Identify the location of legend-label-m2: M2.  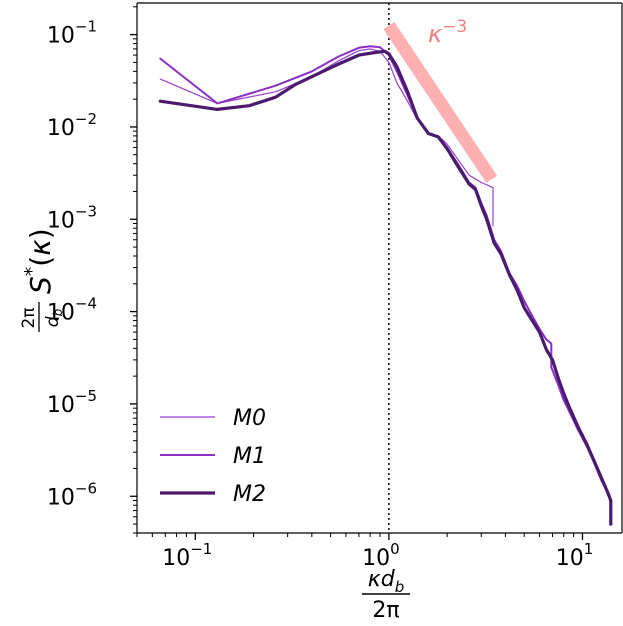
(249, 494).